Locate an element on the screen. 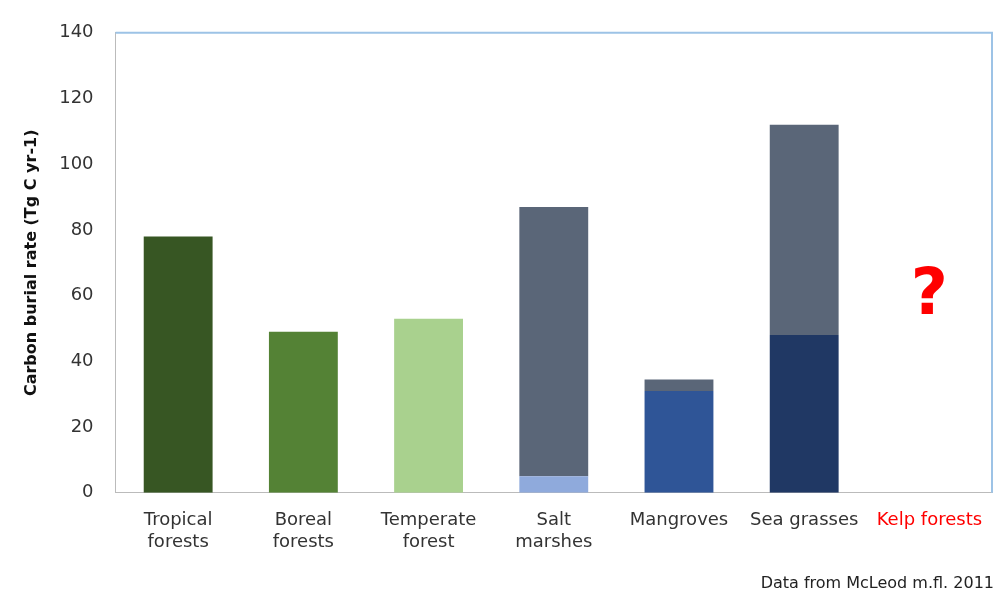 This screenshot has width=1006, height=604. y-axis-title: Carbon burial rate (Tg C yr-1) is located at coordinates (30, 263).